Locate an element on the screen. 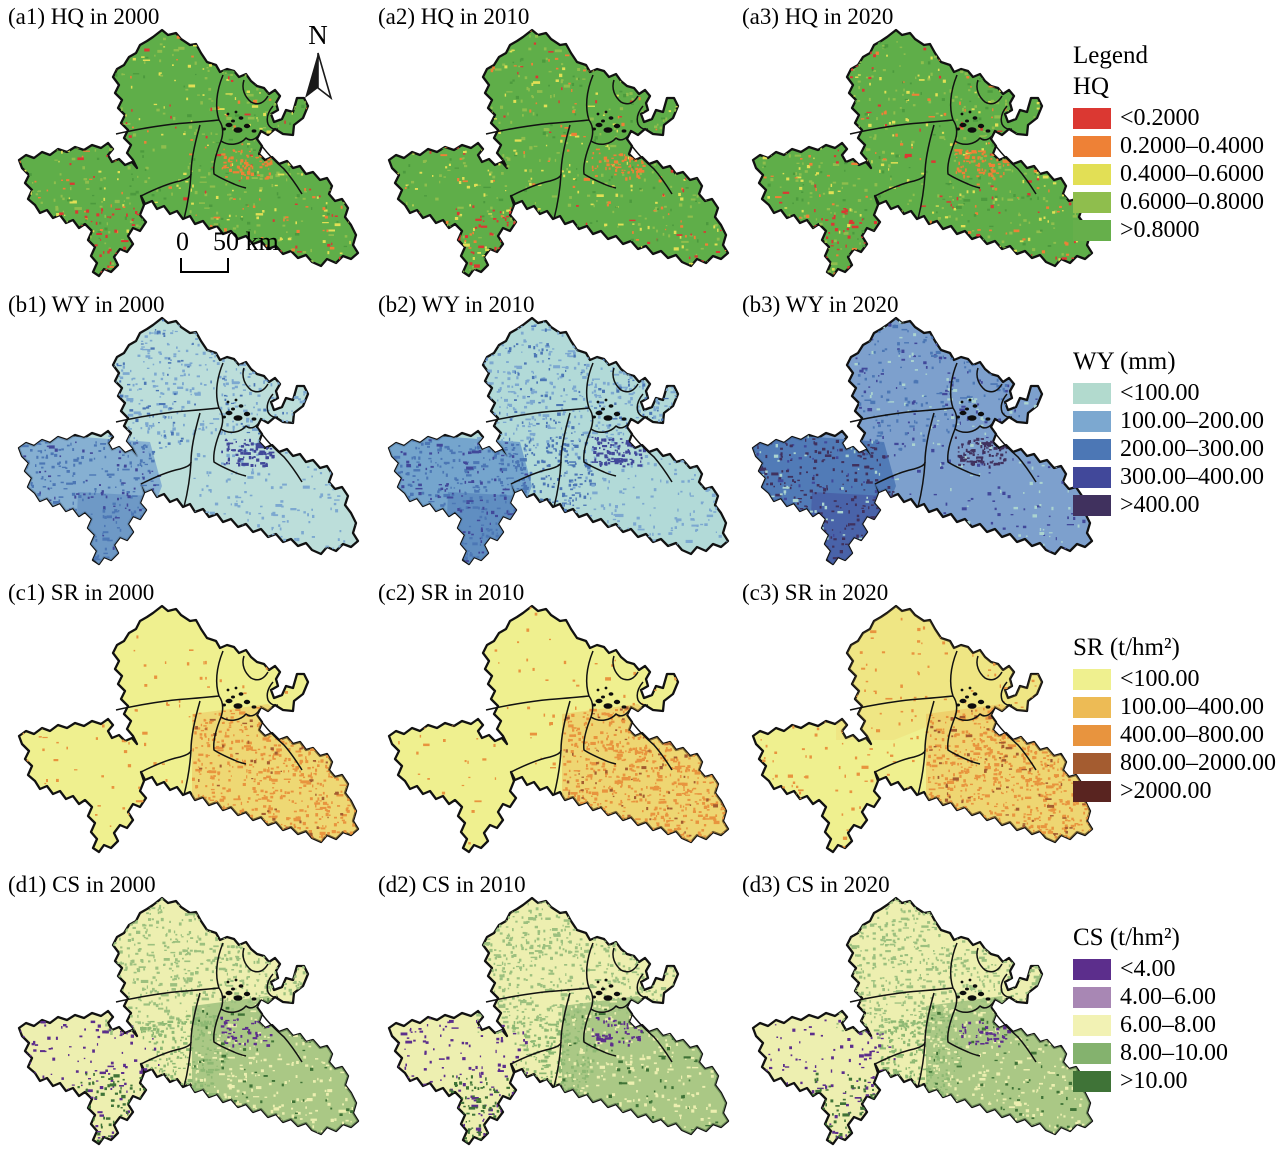 The image size is (1282, 1167). legend-label: 8.00–10.00 is located at coordinates (1174, 1053).